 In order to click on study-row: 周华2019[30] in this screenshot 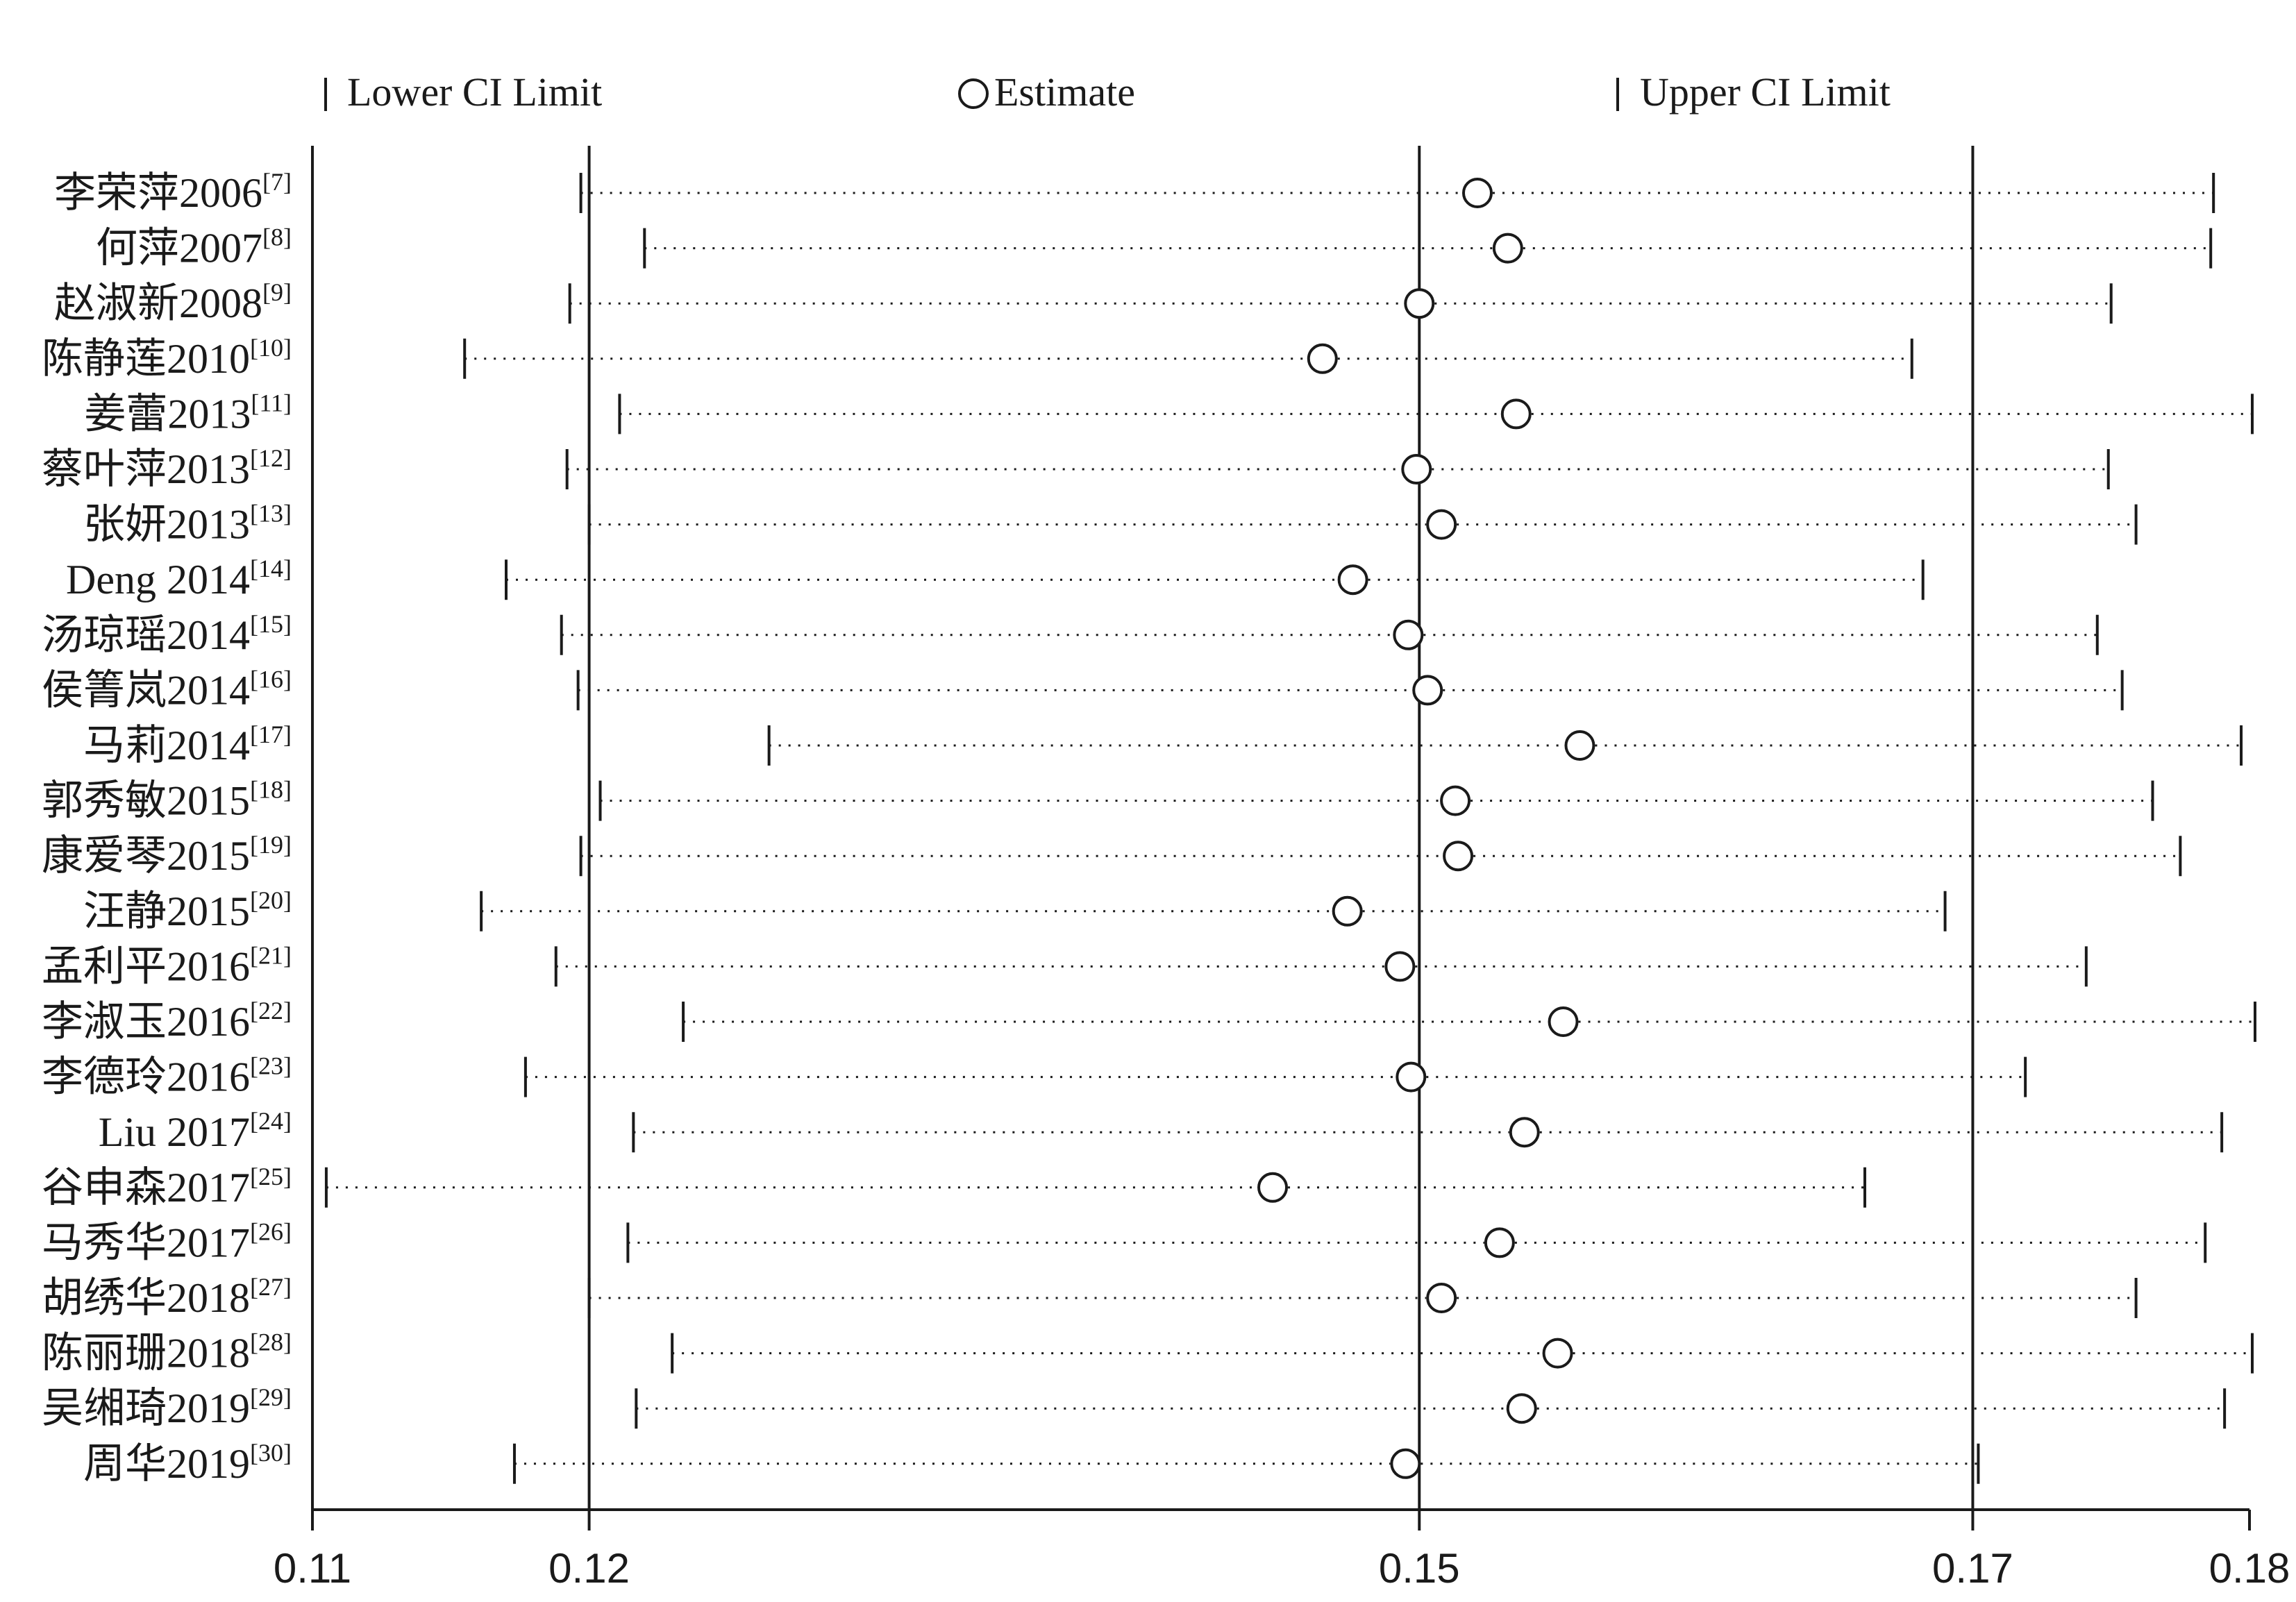, I will do `click(1031, 1463)`.